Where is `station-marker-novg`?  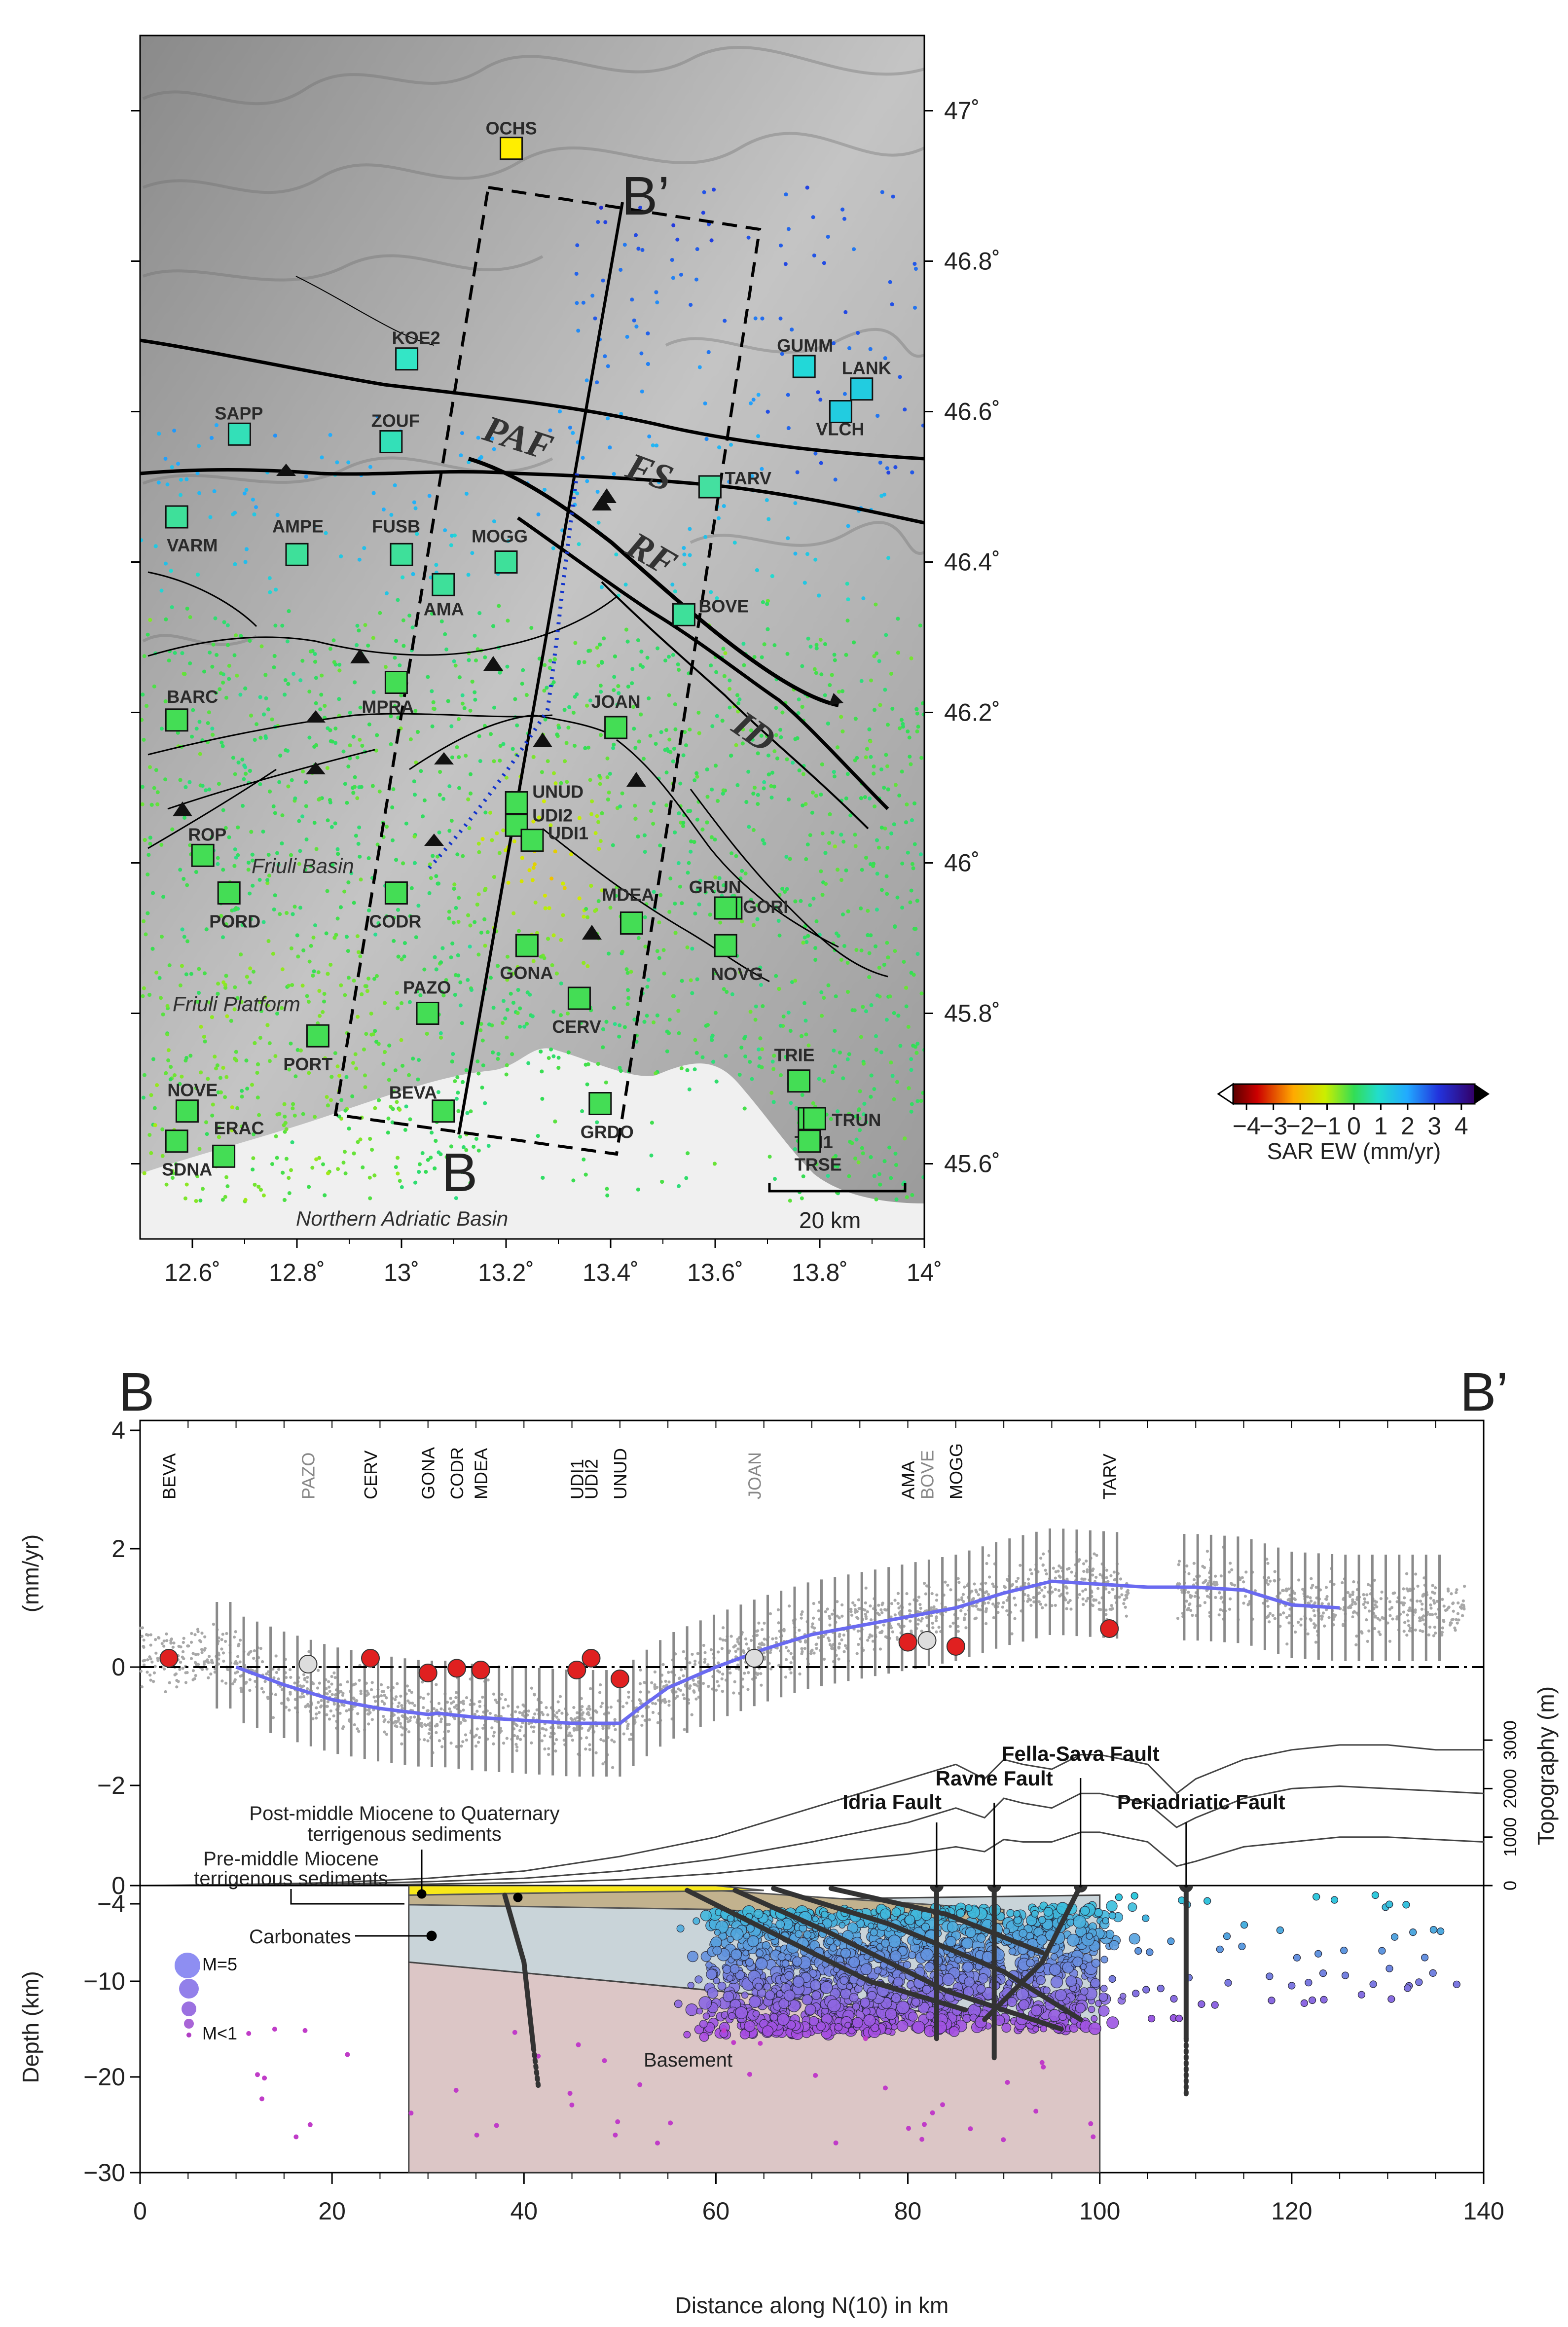
station-marker-novg is located at coordinates (725, 945).